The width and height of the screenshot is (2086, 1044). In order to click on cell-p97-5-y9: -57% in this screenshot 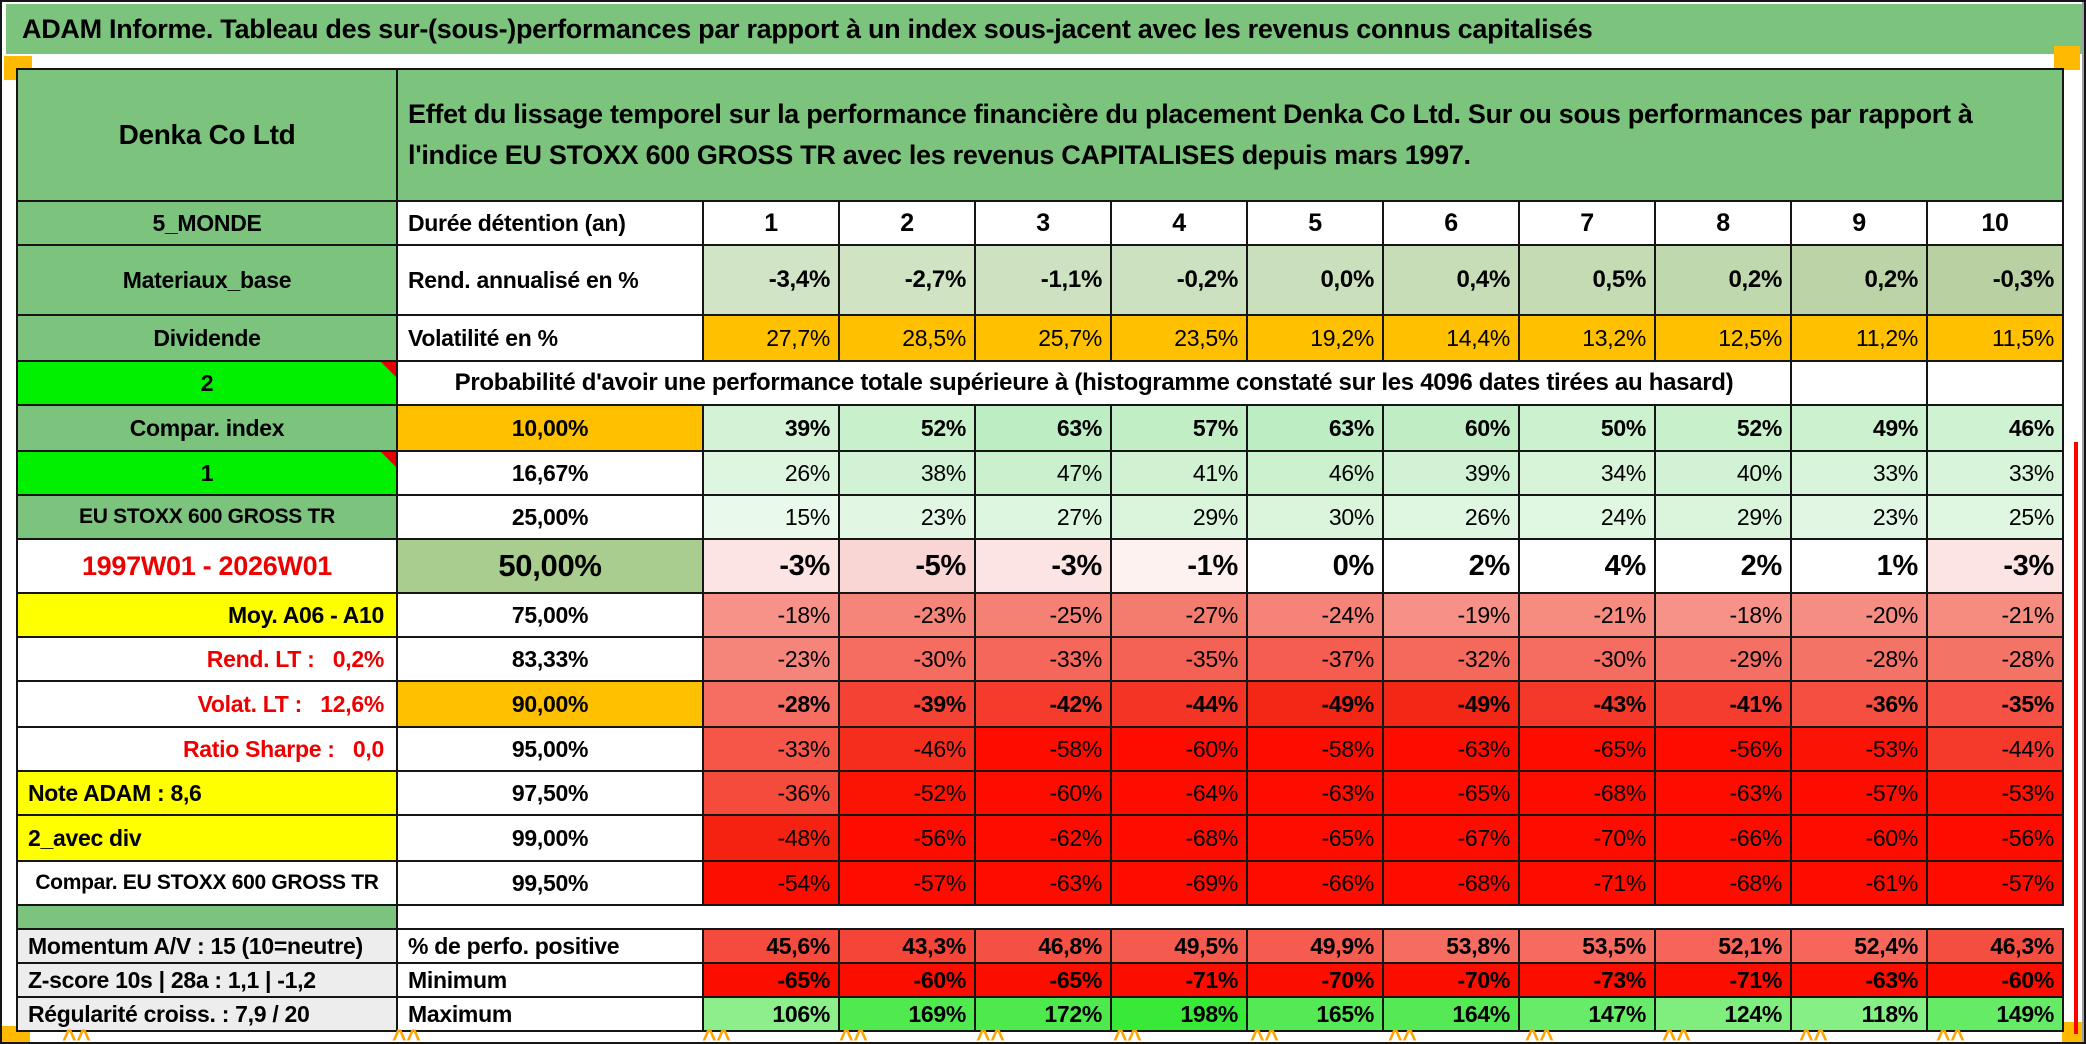, I will do `click(1859, 793)`.